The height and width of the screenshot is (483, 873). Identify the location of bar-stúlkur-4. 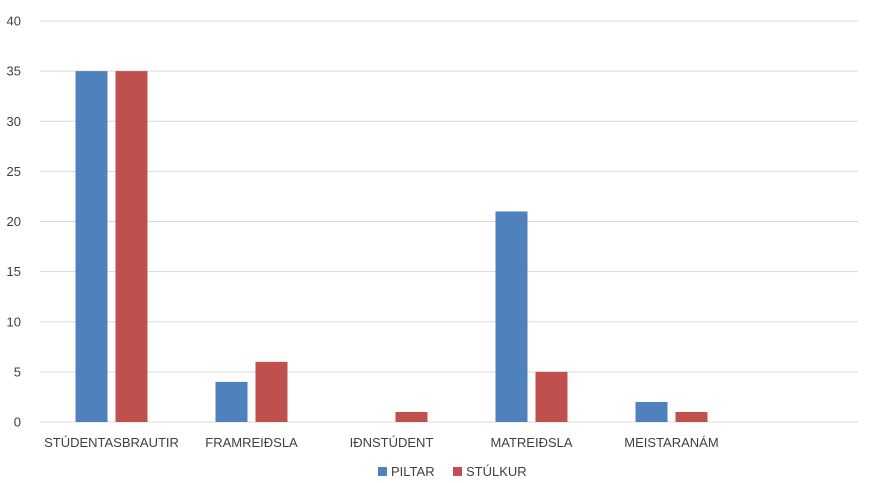
(691, 416).